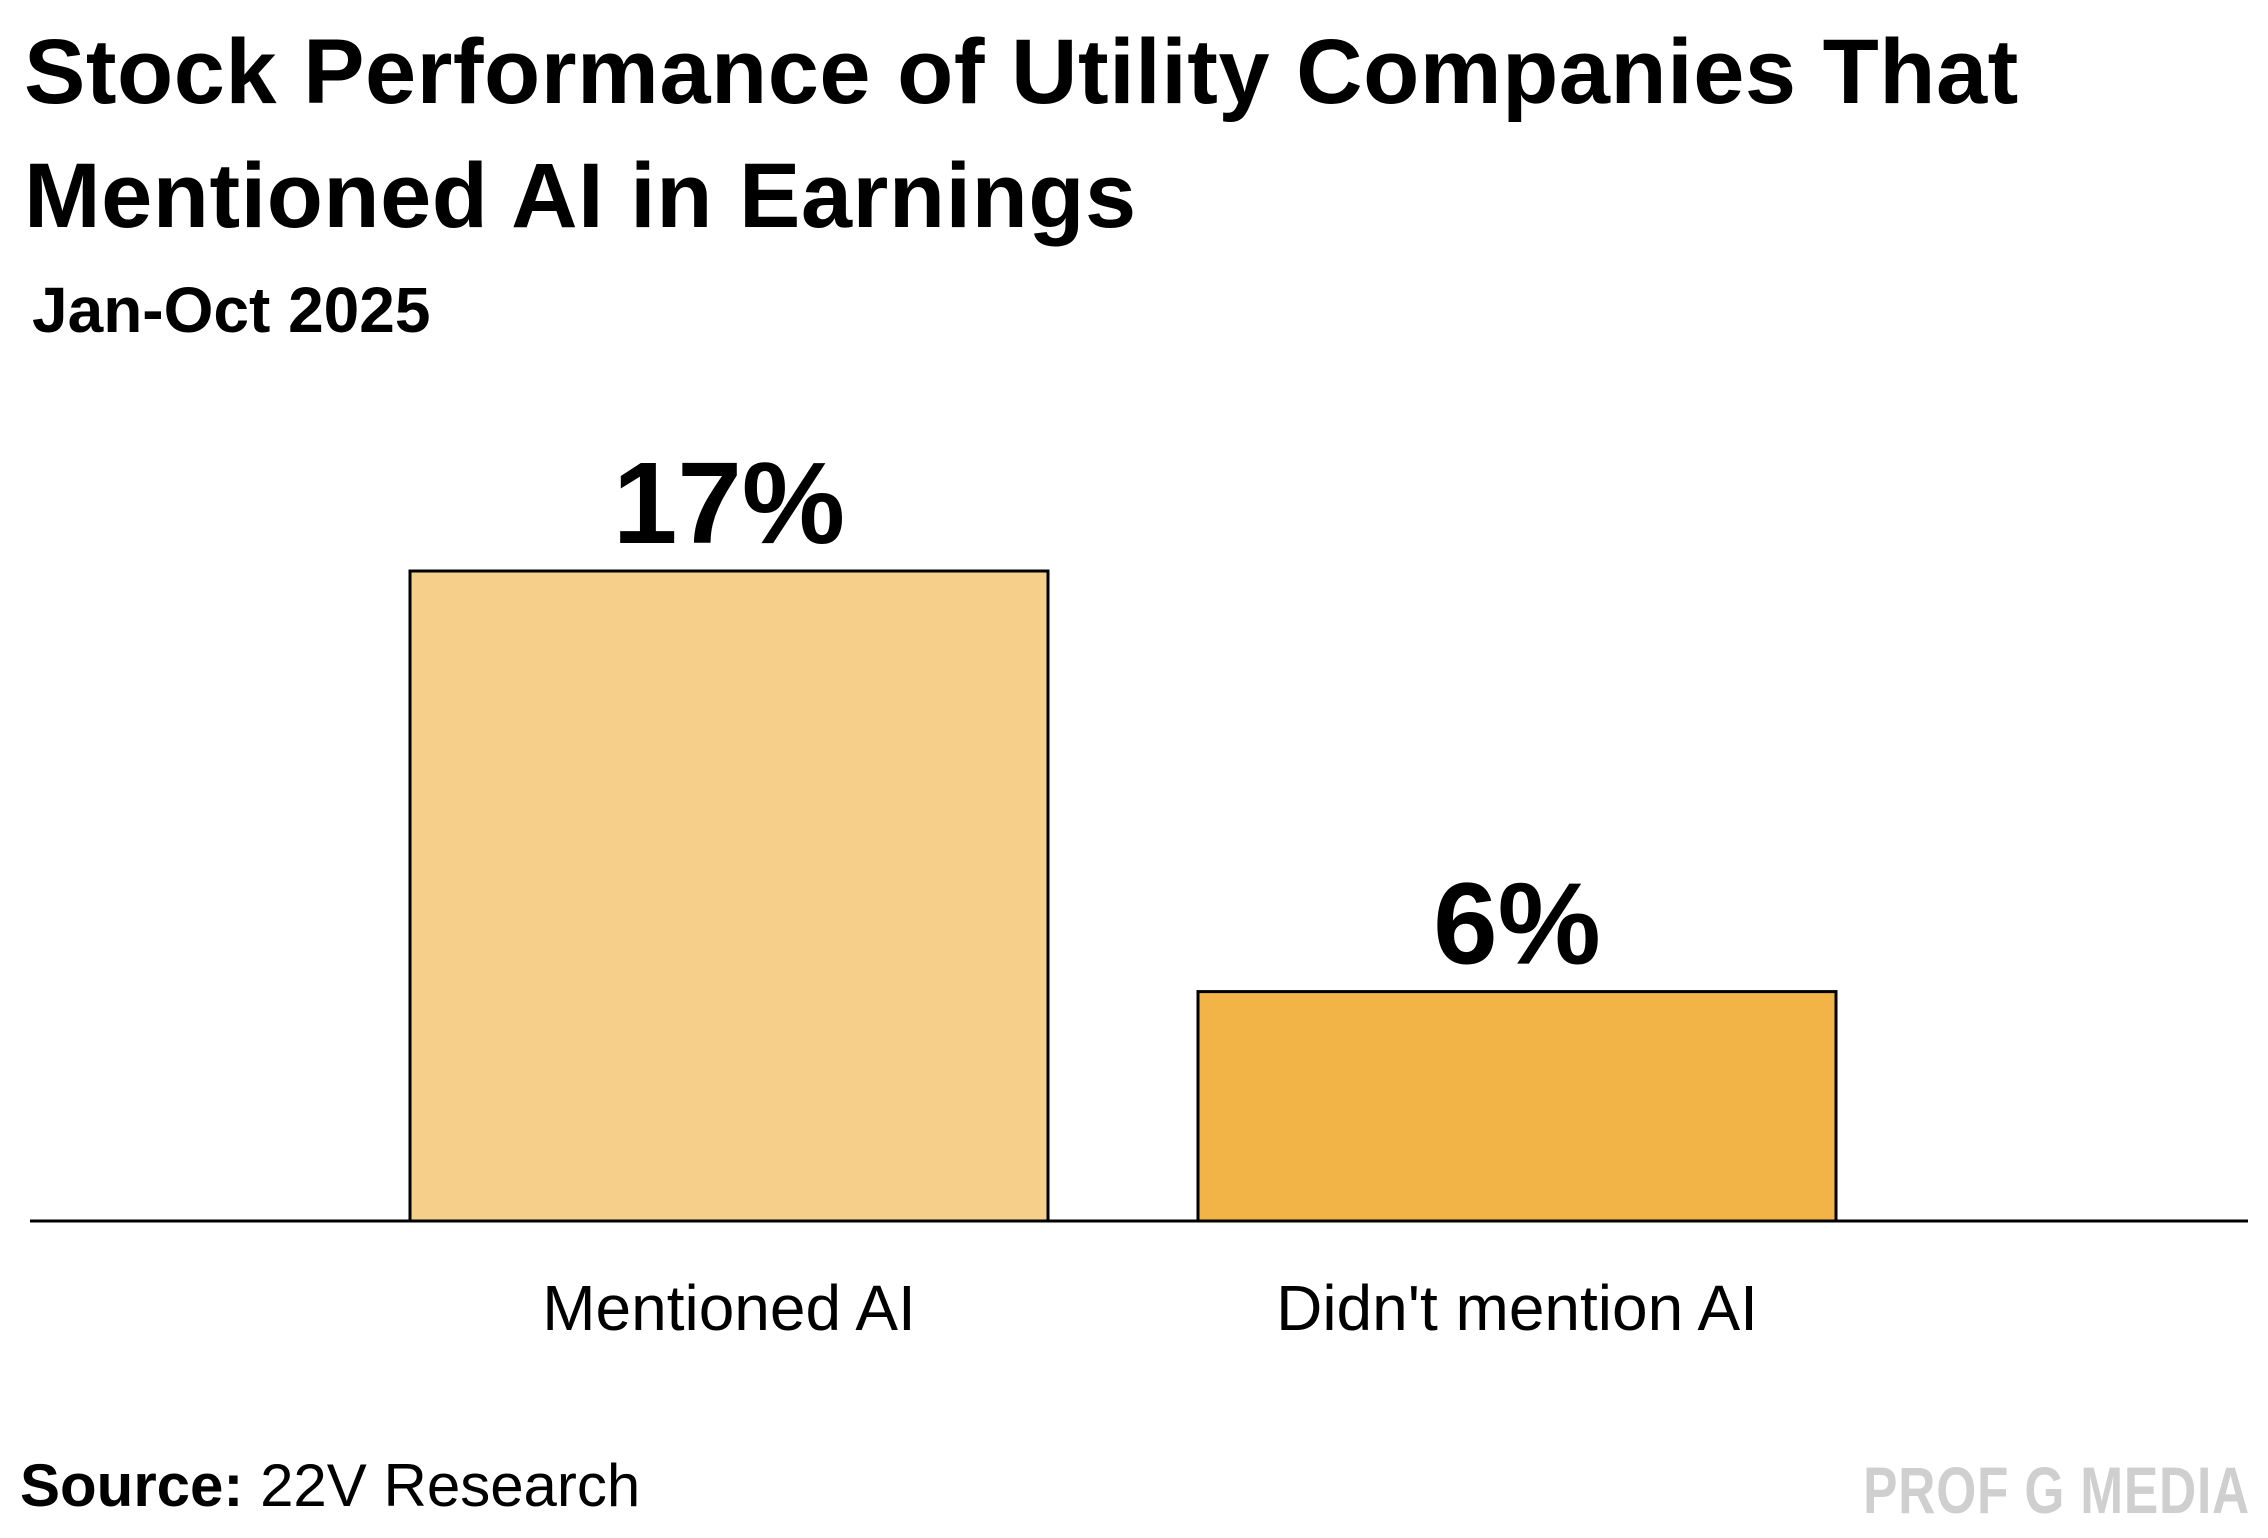 This screenshot has width=2268, height=1538. Describe the element at coordinates (1517, 1106) in the screenshot. I see `bar-didn-t-mention-ai` at that location.